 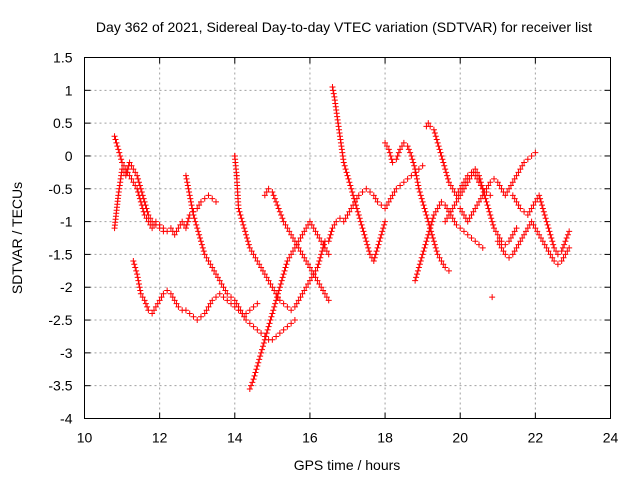 What do you see at coordinates (60, 254) in the screenshot?
I see `y-tick-label: -1.5` at bounding box center [60, 254].